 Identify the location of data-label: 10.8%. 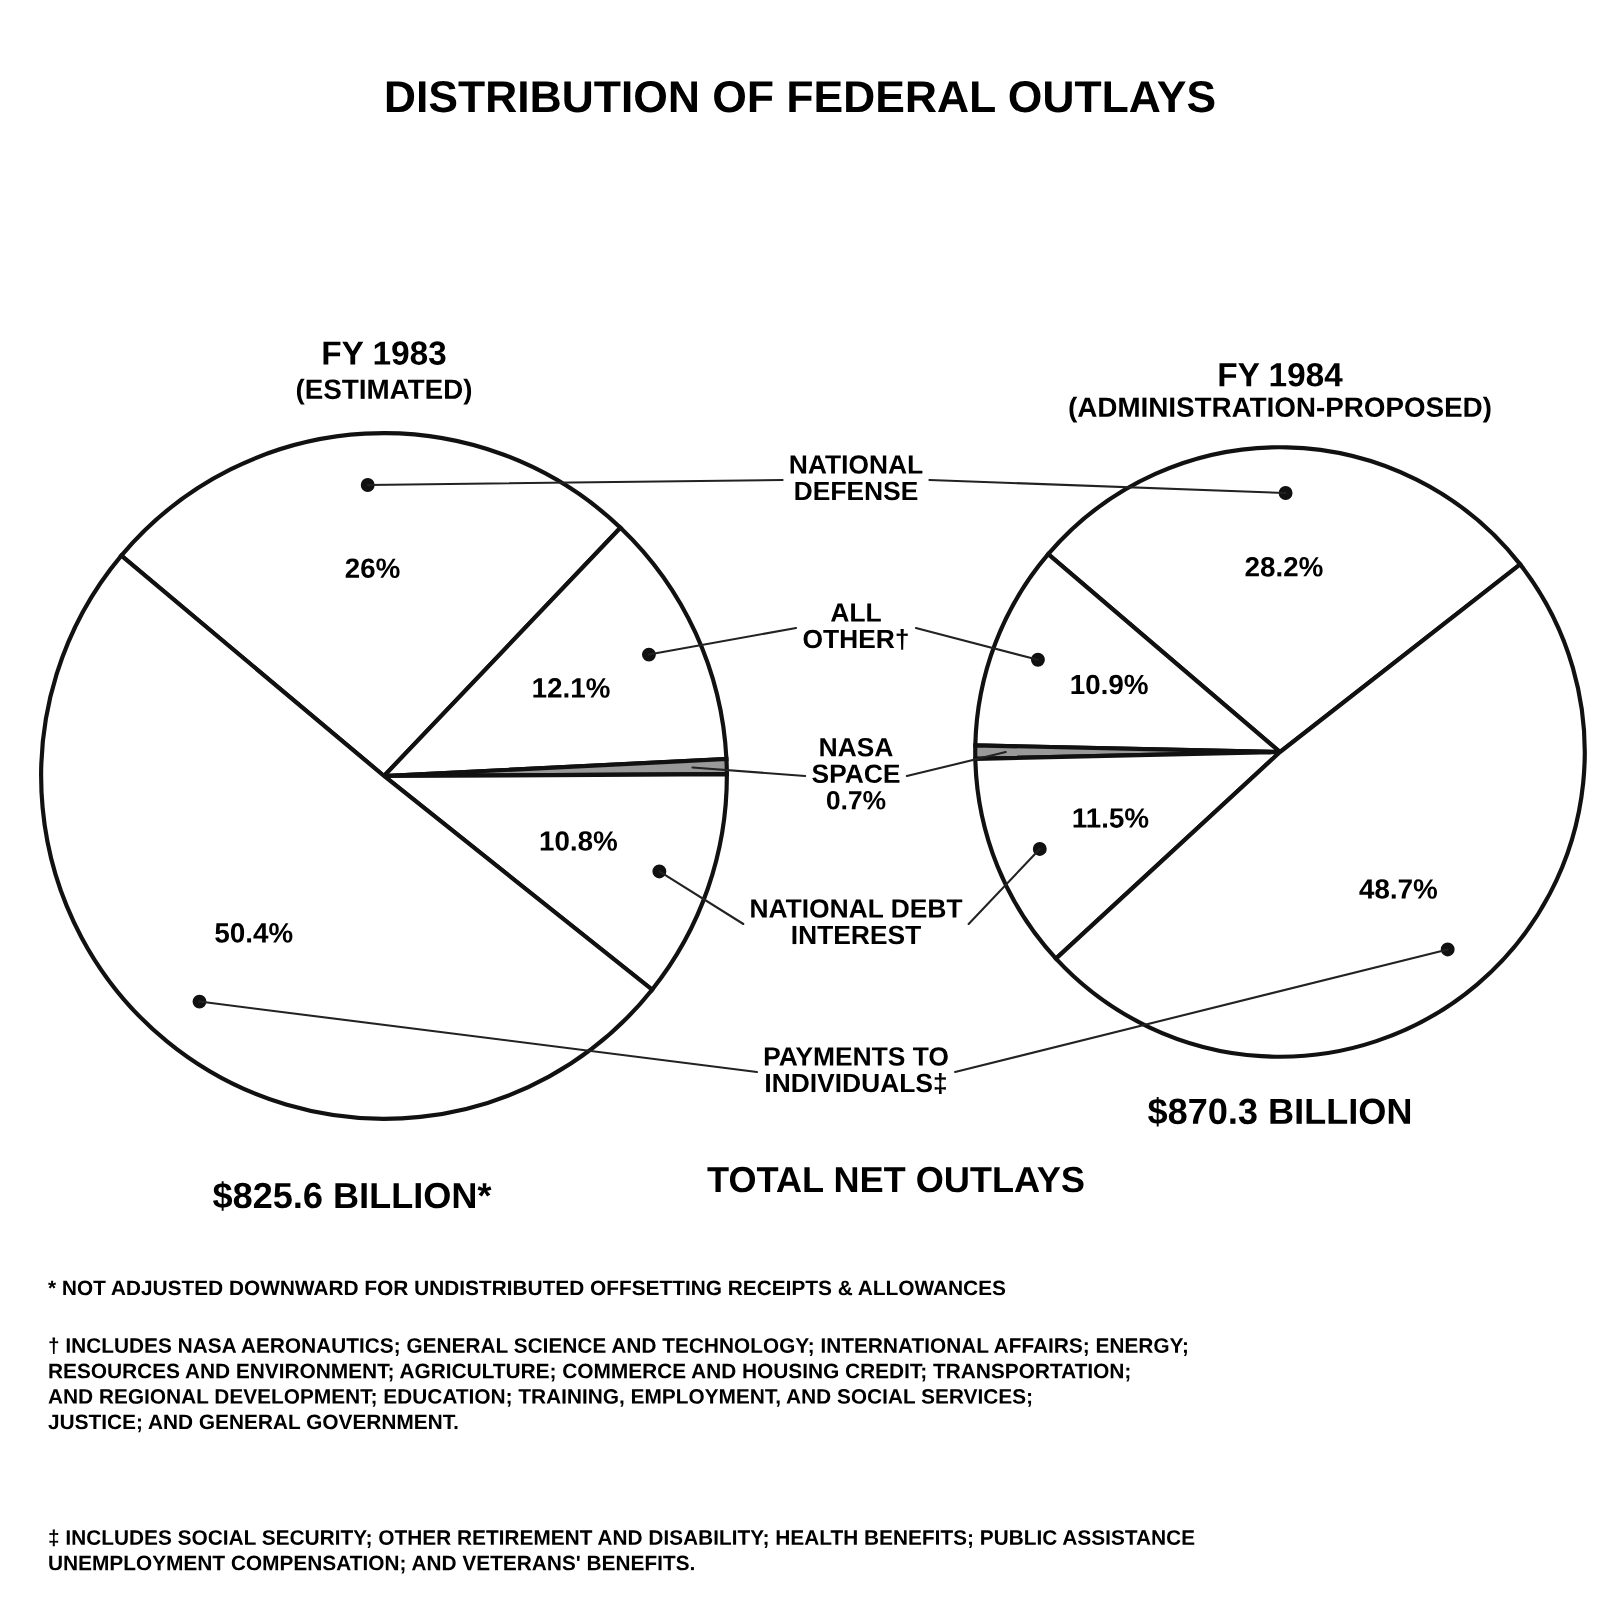
(579, 841).